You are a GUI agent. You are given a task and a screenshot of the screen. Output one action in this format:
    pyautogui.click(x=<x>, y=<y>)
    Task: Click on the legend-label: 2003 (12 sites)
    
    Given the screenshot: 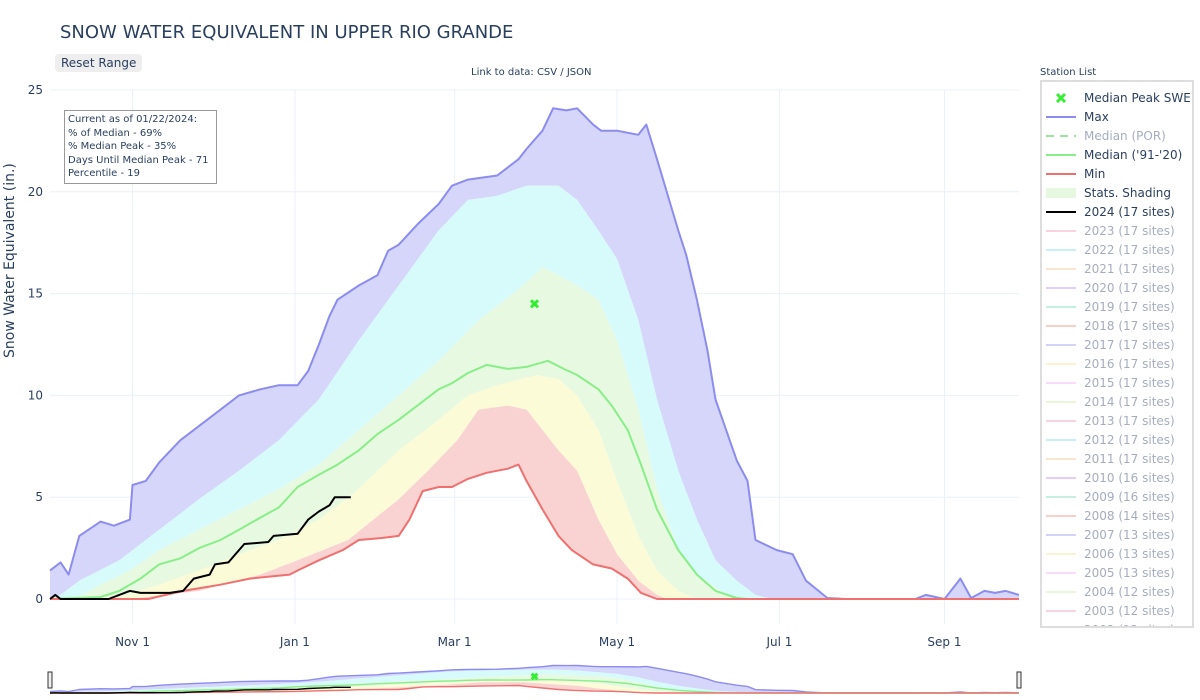 What is the action you would take?
    pyautogui.click(x=1129, y=610)
    